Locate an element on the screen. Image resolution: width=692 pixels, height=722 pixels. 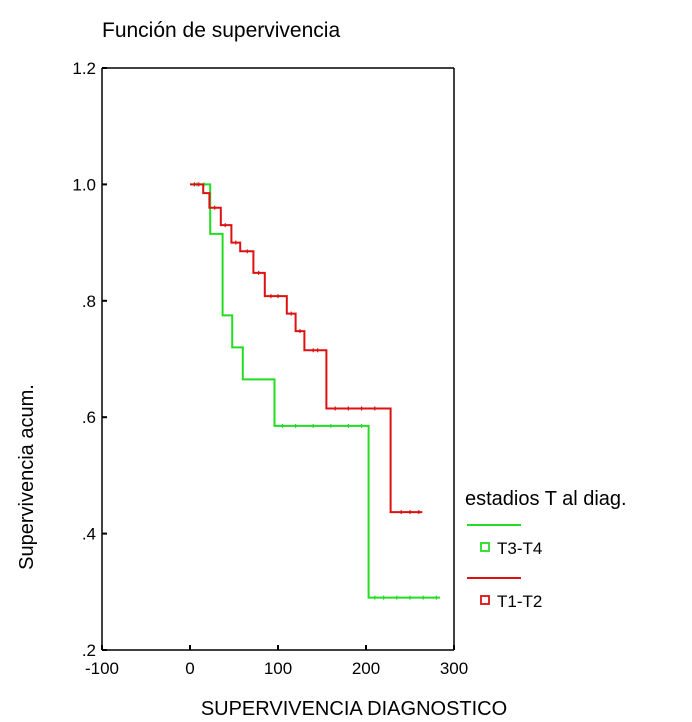
y-axis-title: Supervivencia acum. is located at coordinates (27, 477).